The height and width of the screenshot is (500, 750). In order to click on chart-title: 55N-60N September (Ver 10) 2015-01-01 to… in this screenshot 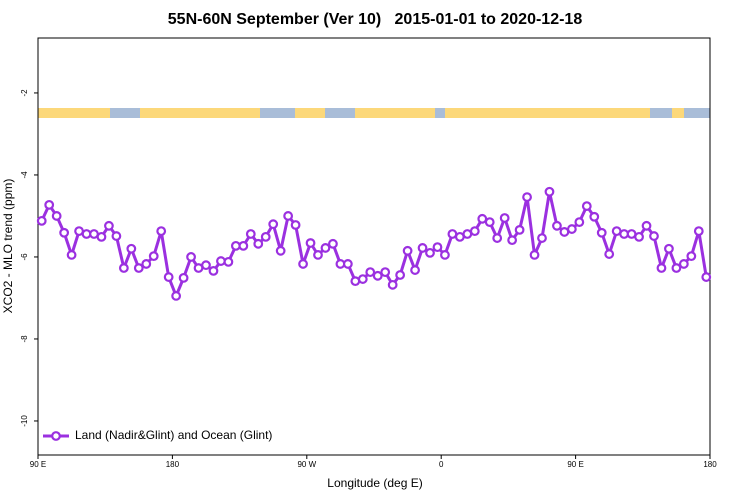, I will do `click(375, 19)`.